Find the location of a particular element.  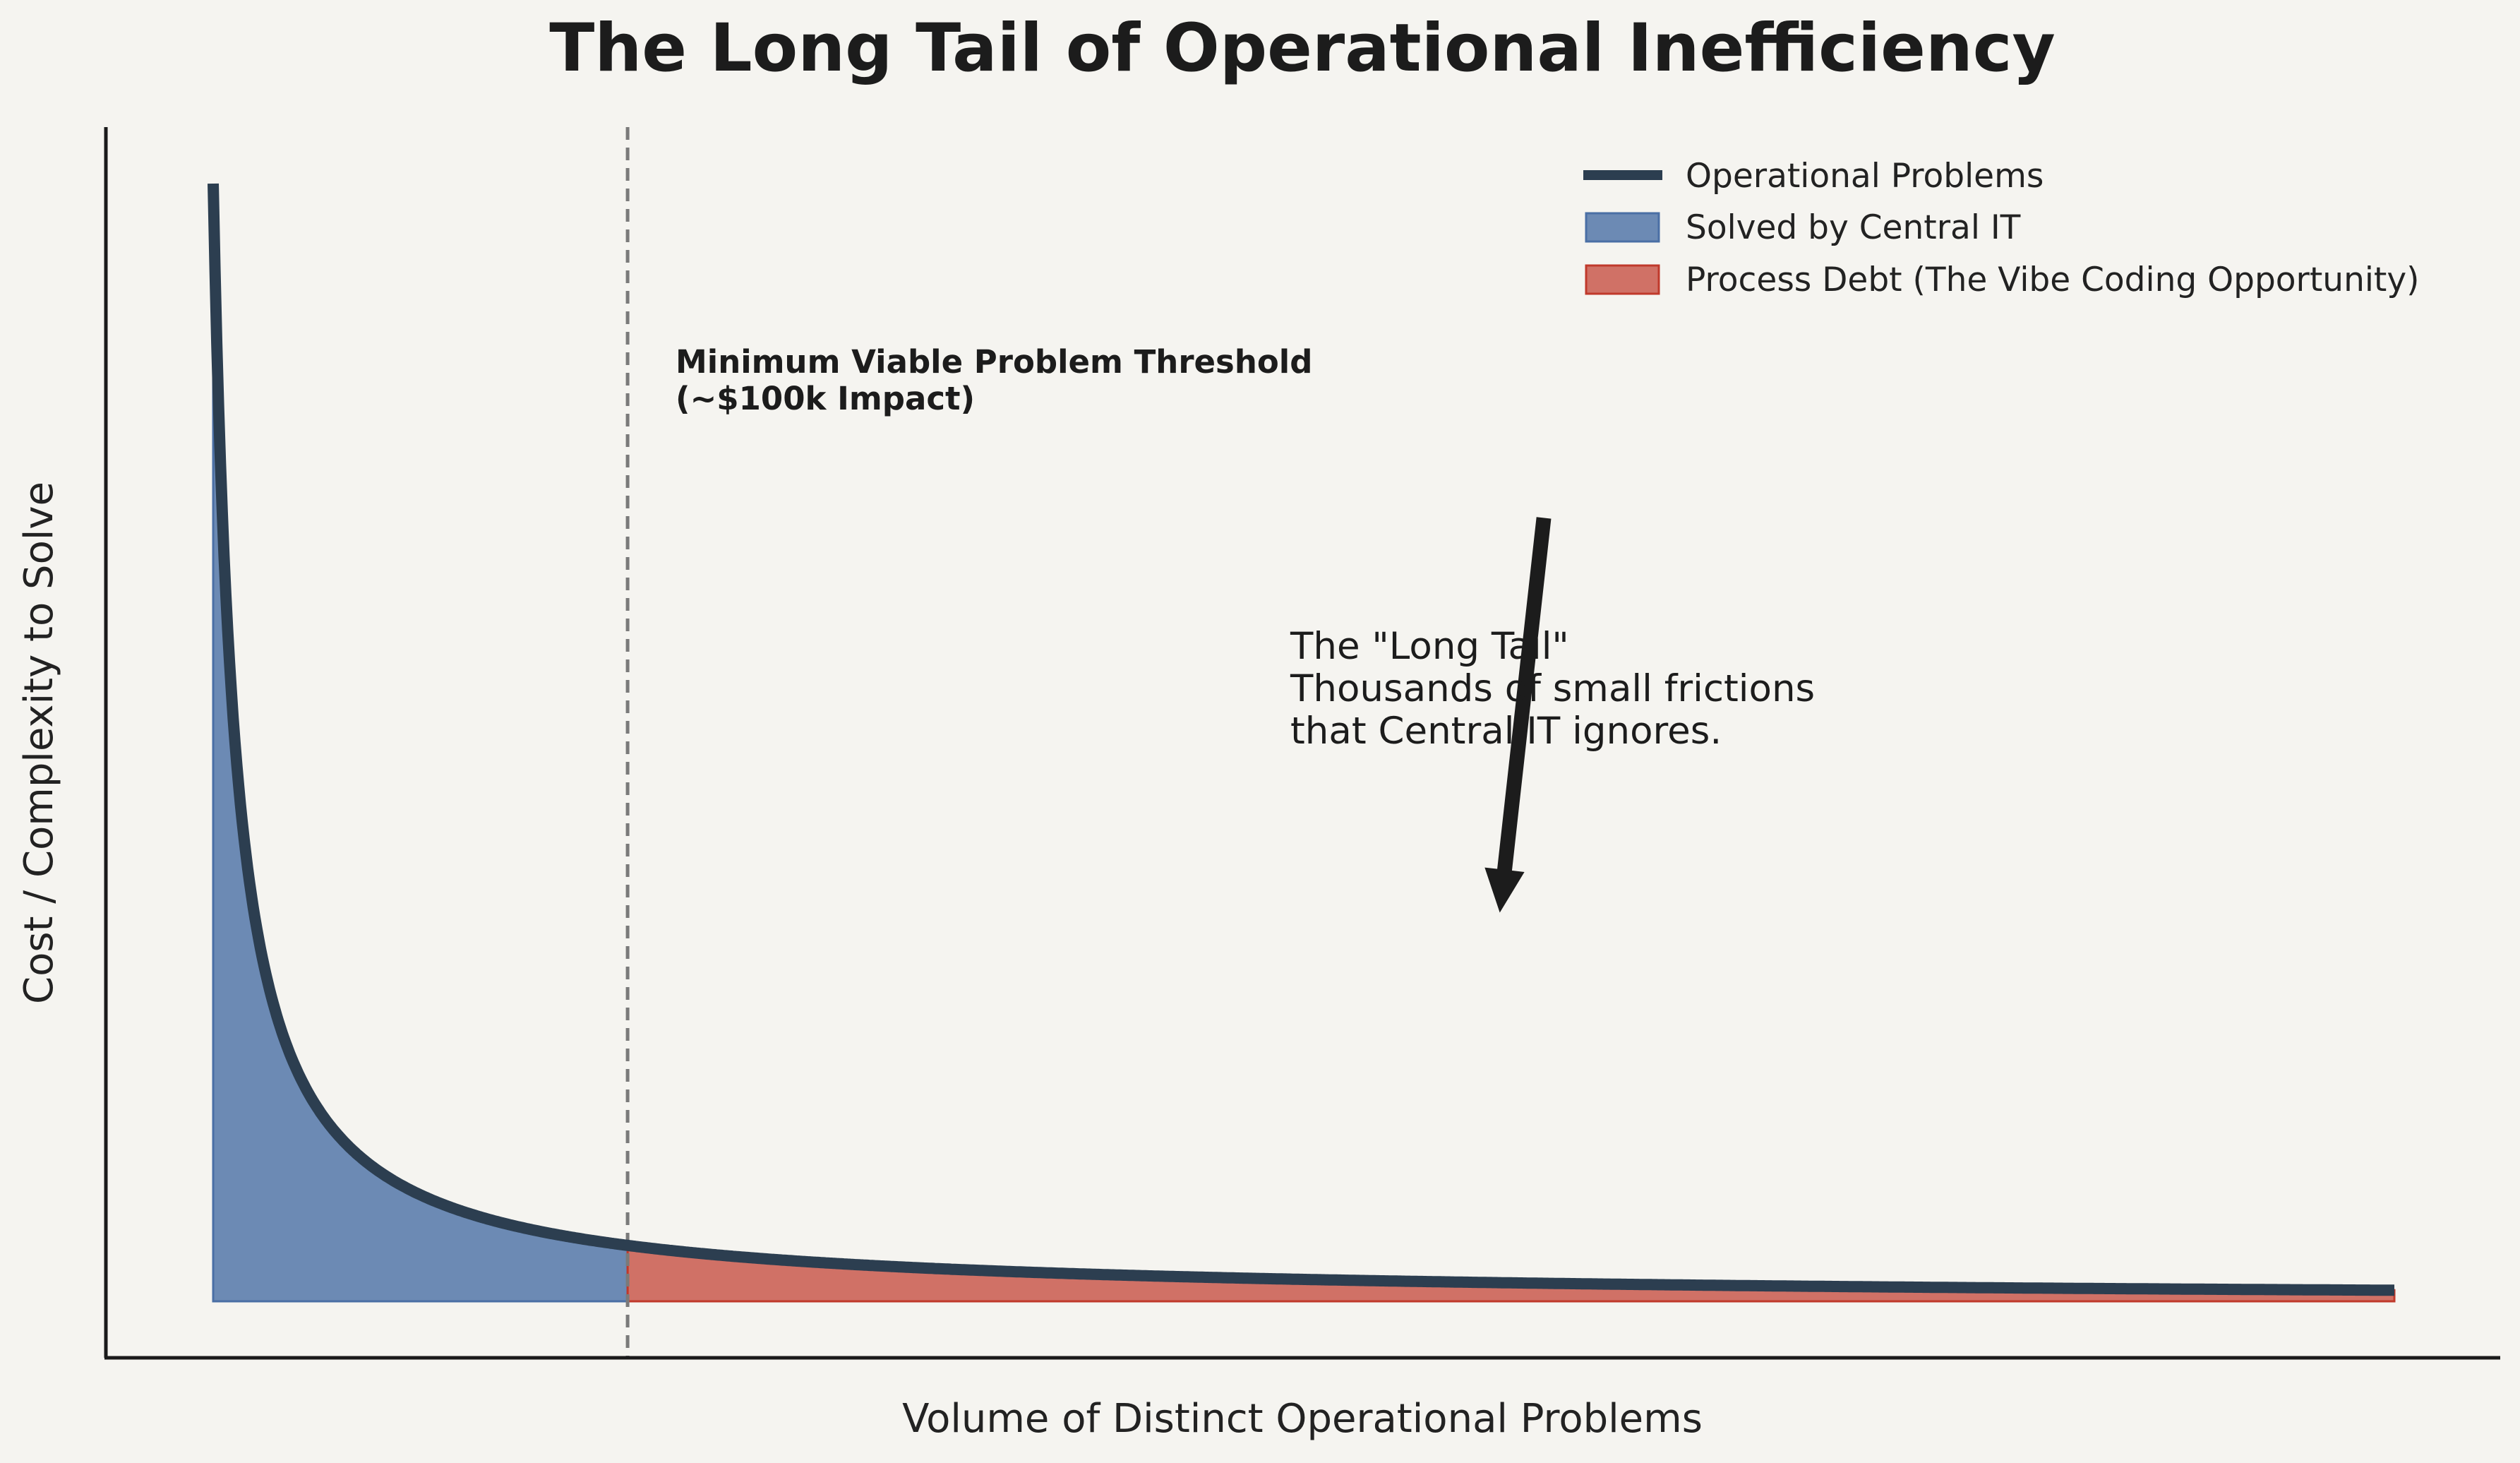

legend-swatch-central-it is located at coordinates (1623, 227).